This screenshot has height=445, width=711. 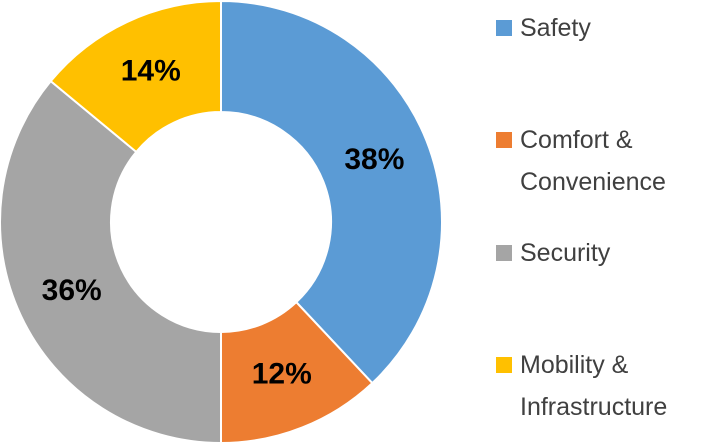 What do you see at coordinates (72, 290) in the screenshot?
I see `data-label: 36%` at bounding box center [72, 290].